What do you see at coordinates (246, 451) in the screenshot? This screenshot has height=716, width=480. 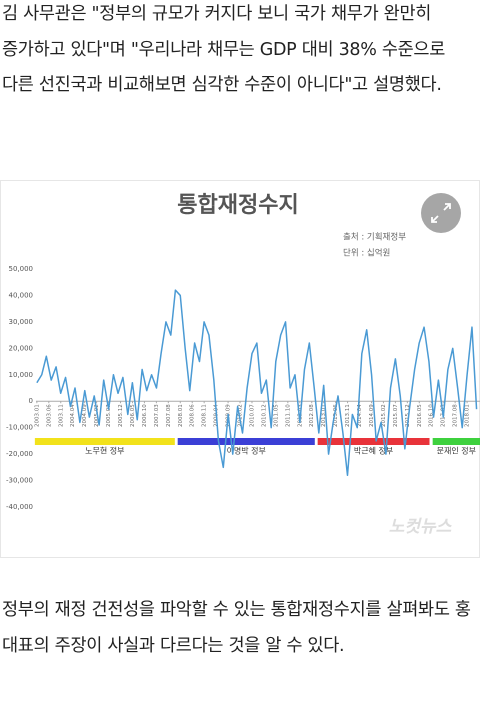 I see `period-label: 이명박 정부` at bounding box center [246, 451].